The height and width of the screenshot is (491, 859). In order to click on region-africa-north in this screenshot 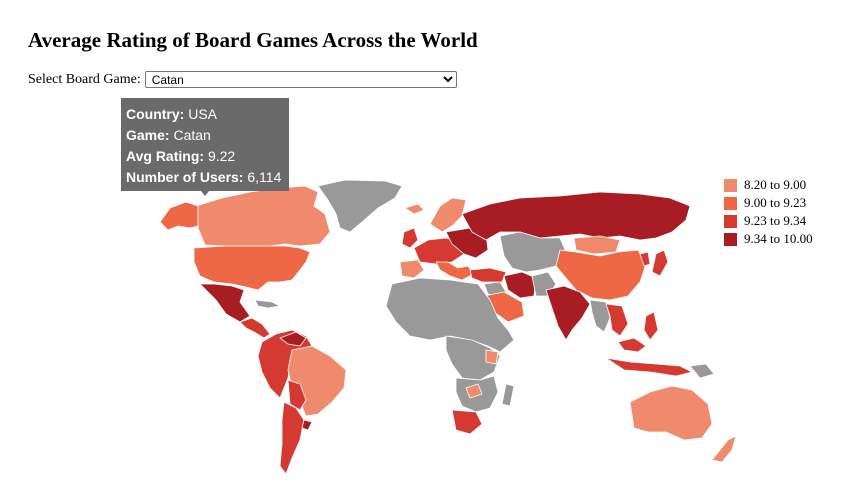, I will do `click(450, 315)`.